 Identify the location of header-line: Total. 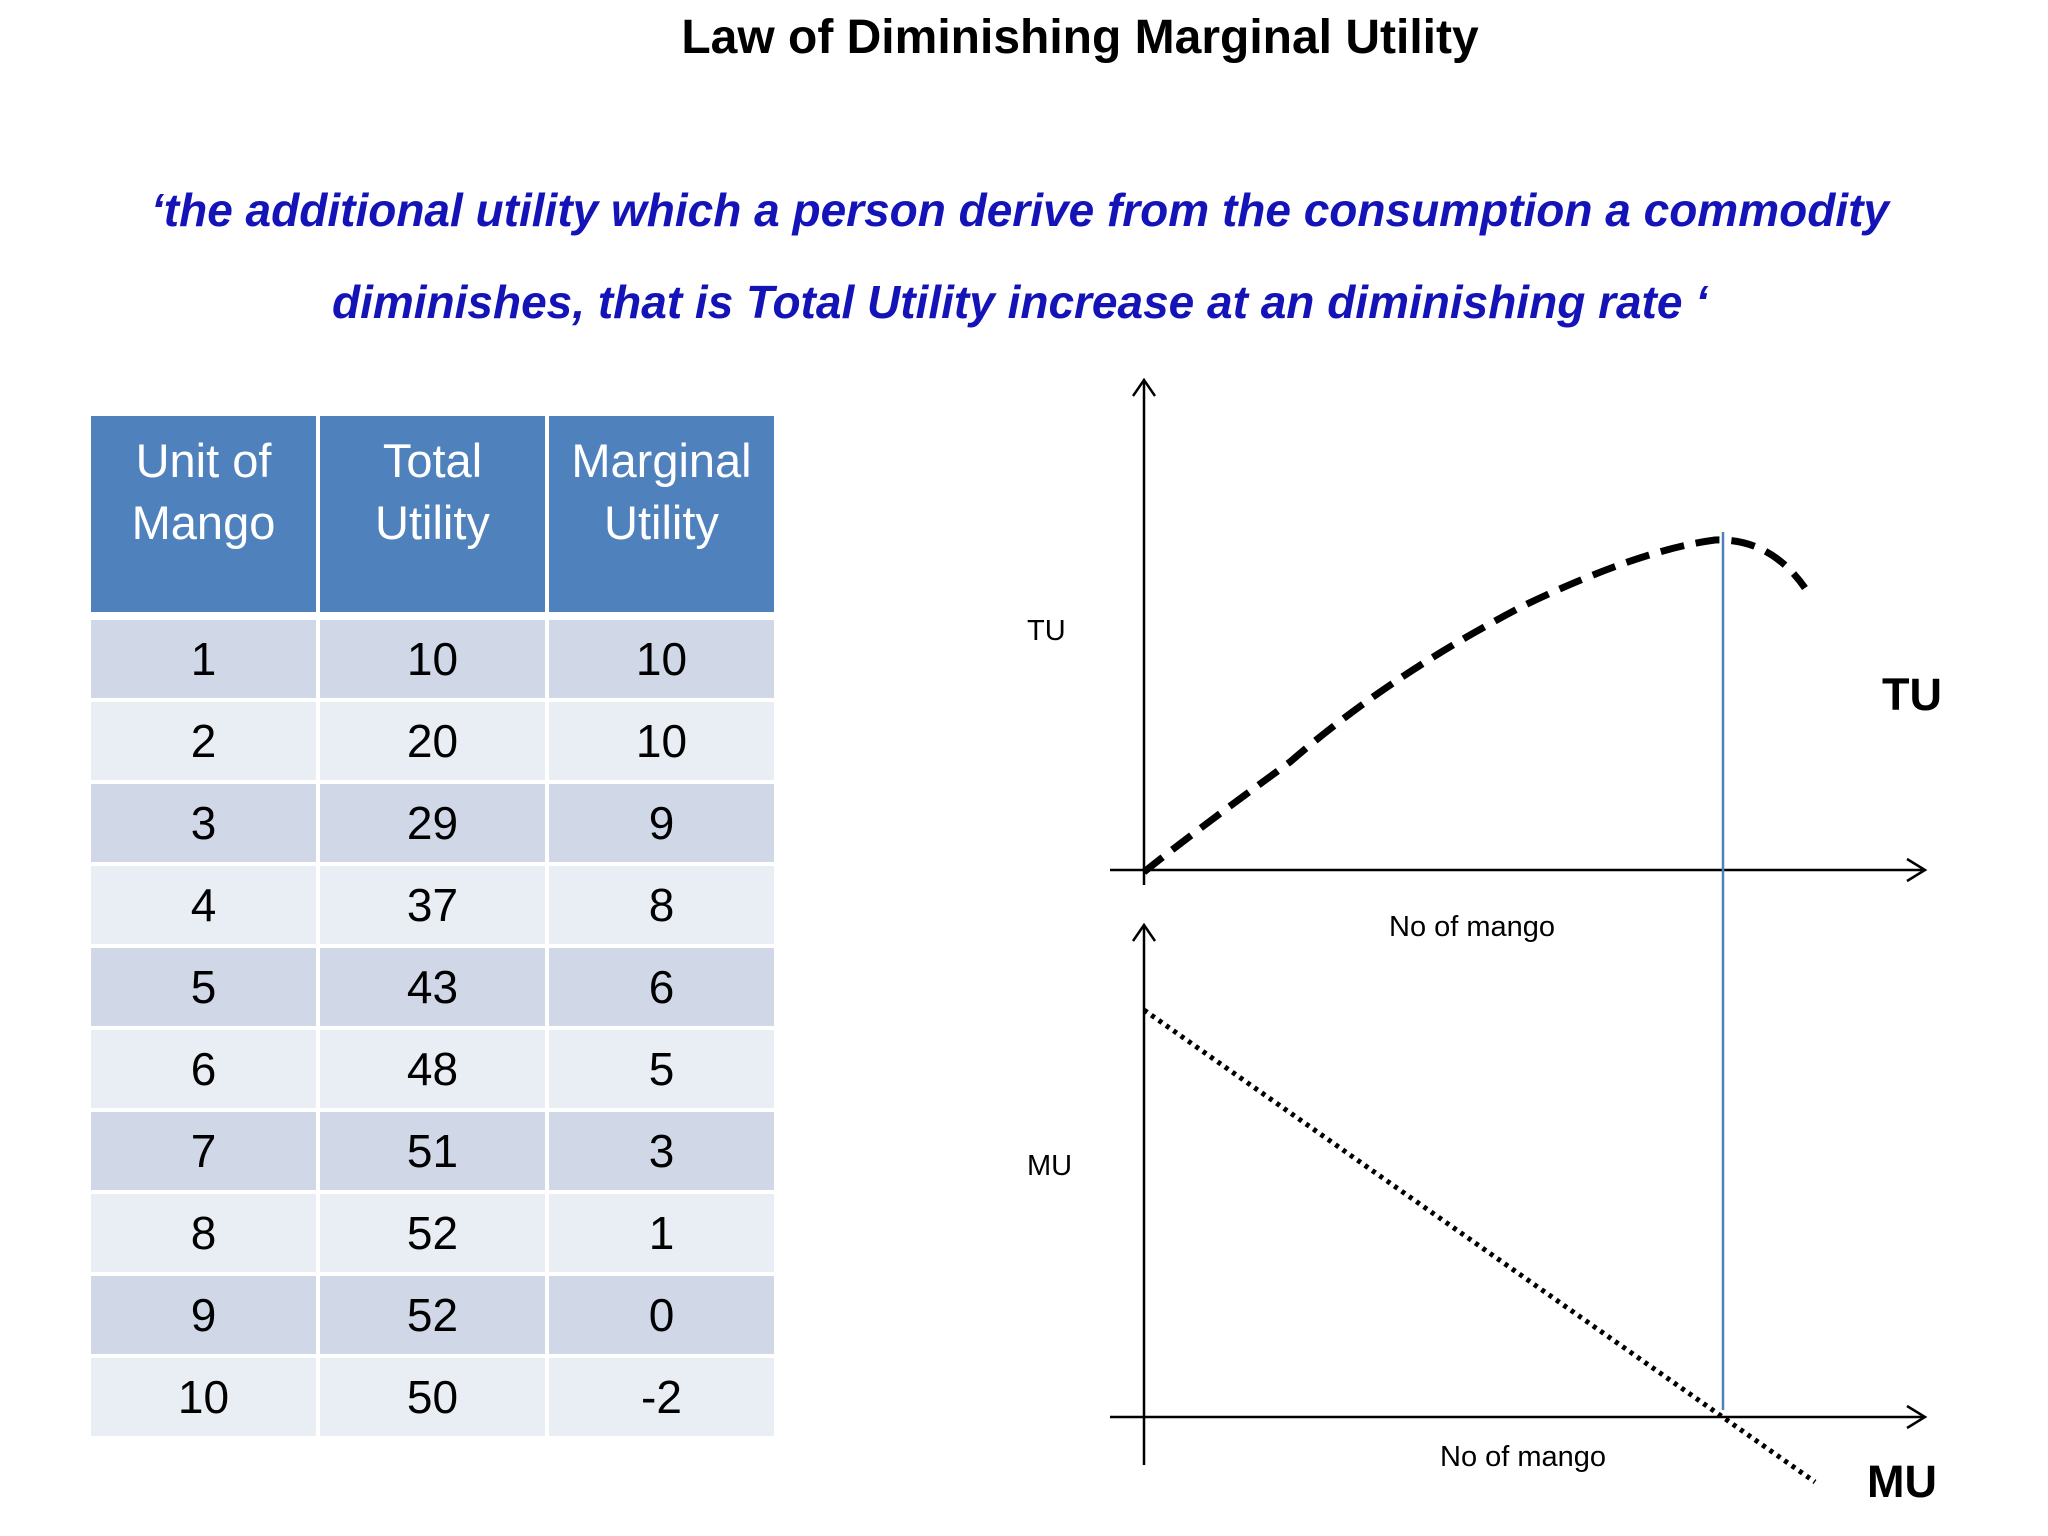
(432, 460).